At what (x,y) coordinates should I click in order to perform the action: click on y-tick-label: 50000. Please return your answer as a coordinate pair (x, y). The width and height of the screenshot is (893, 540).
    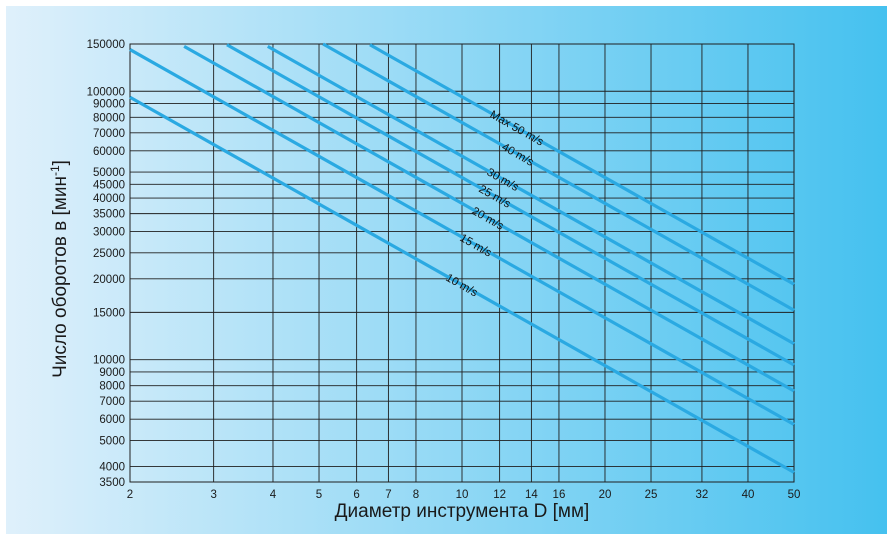
    Looking at the image, I should click on (109, 173).